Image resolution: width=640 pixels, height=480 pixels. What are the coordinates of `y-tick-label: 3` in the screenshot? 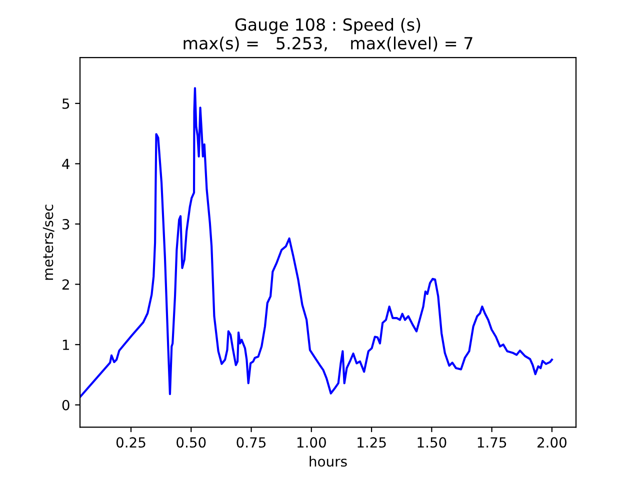 It's located at (66, 224).